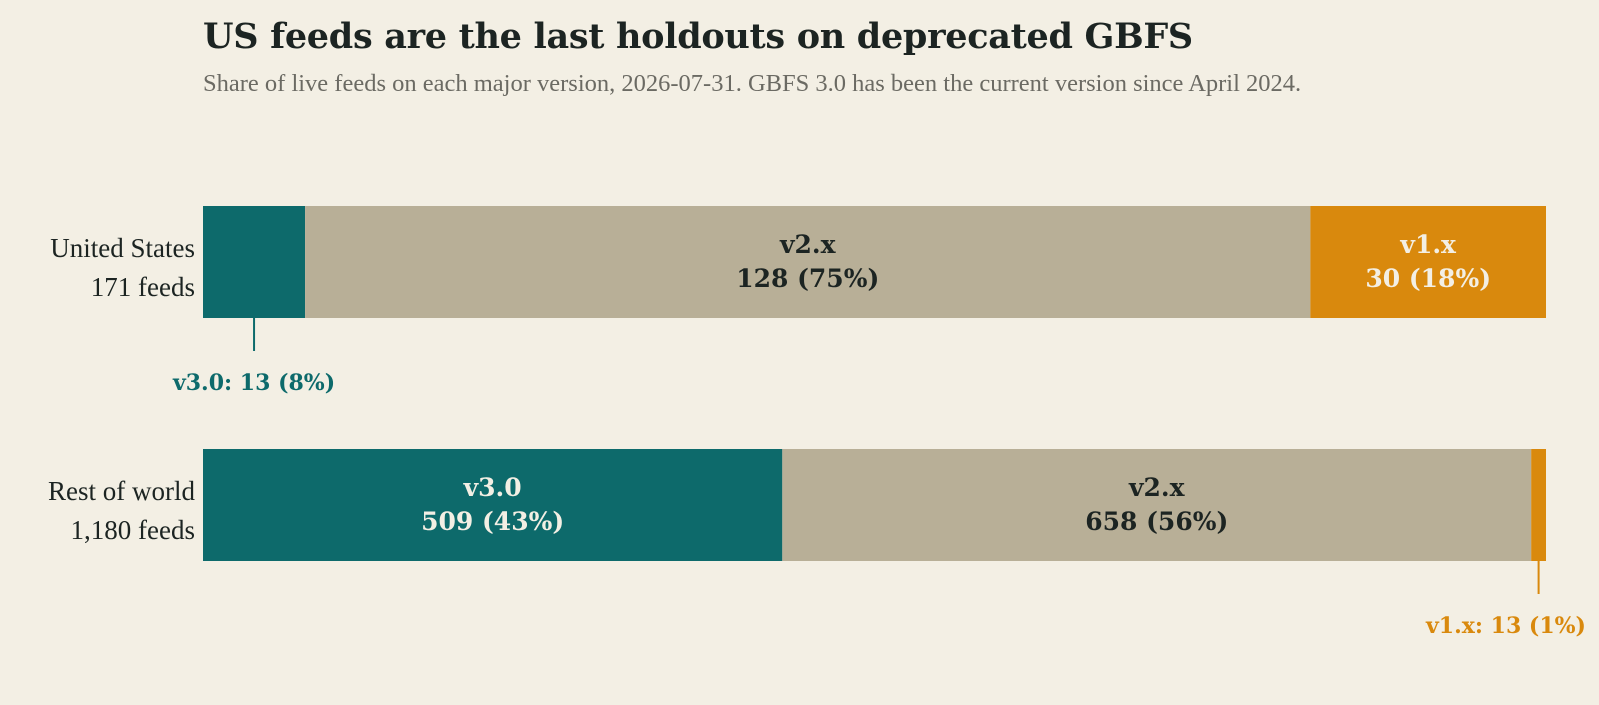  I want to click on segment-name-united-states-v2-x: v2.x, so click(808, 244).